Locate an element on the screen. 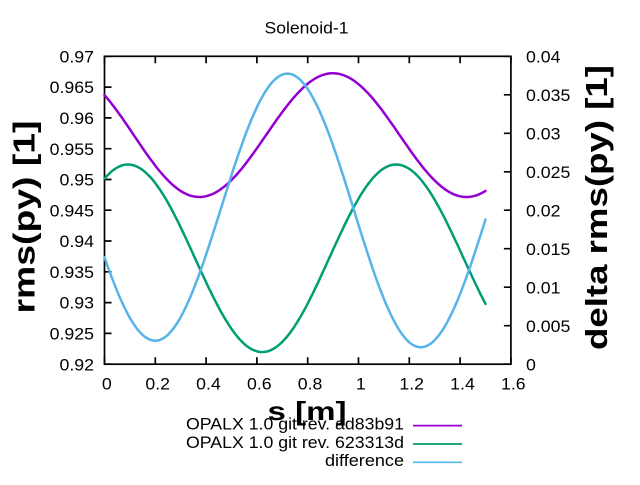  svg-text: 0.025 is located at coordinates (548, 172).